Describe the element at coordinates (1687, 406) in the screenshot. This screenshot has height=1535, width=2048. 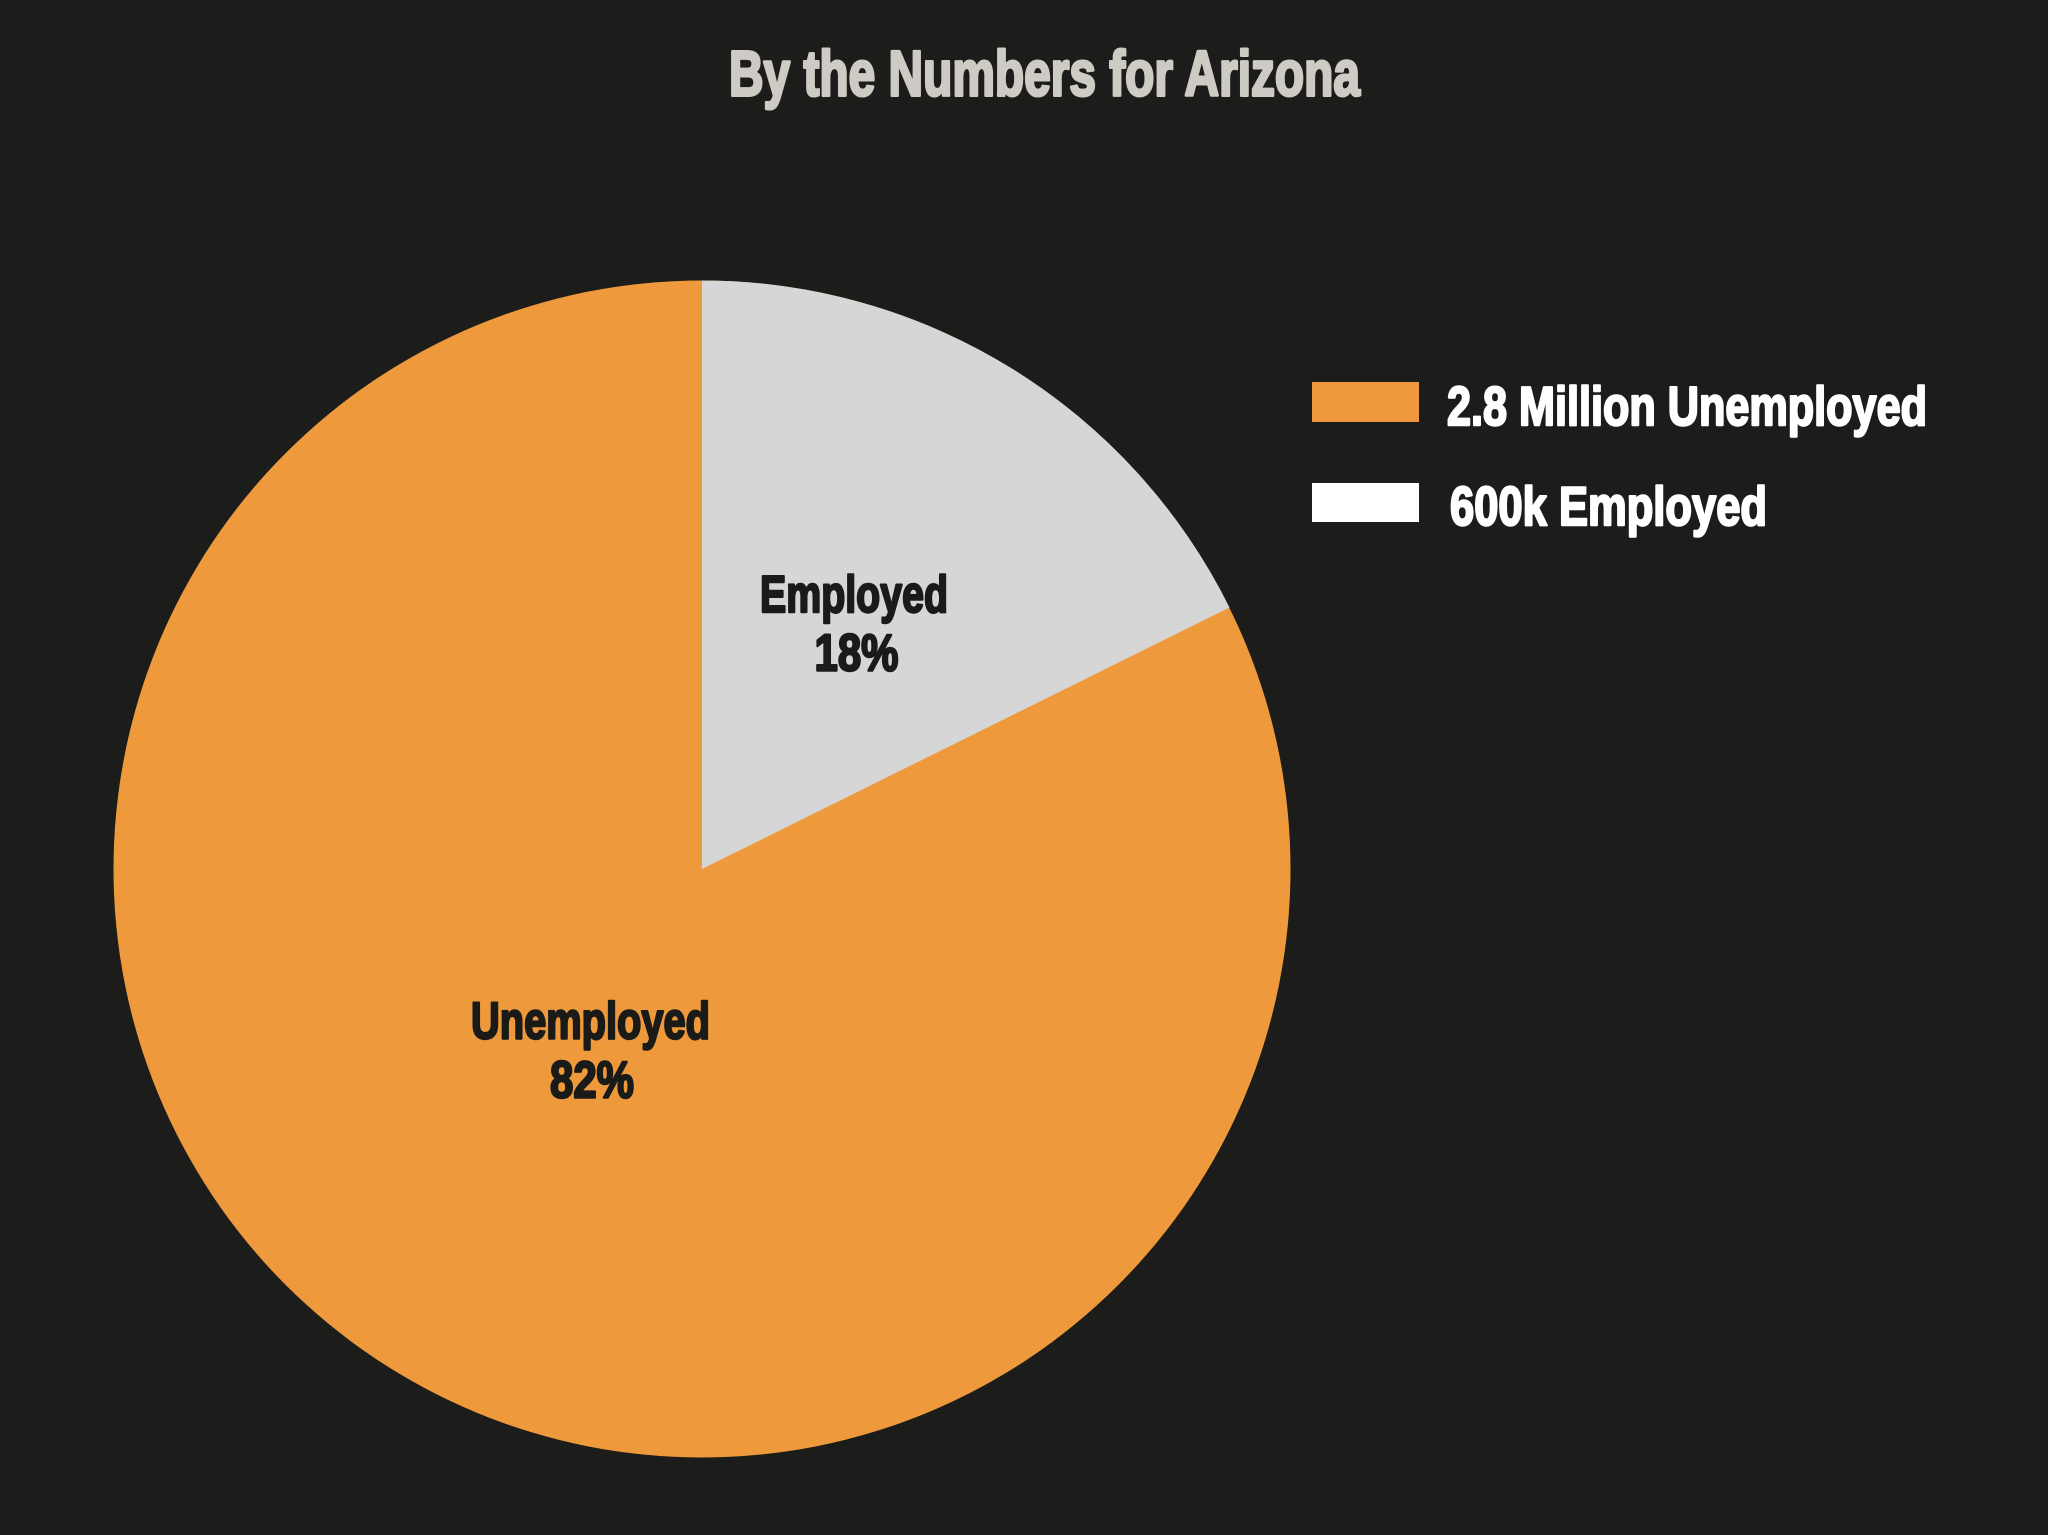
I see `svg-text: 2.8 Million Unemployed` at that location.